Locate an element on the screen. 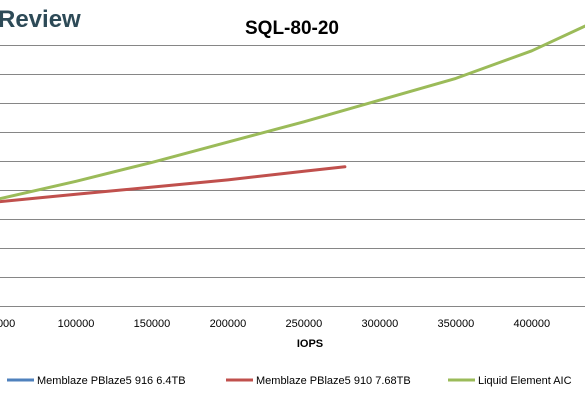 This screenshot has height=401, width=585. x-tick-label-1: 100000 is located at coordinates (76, 324).